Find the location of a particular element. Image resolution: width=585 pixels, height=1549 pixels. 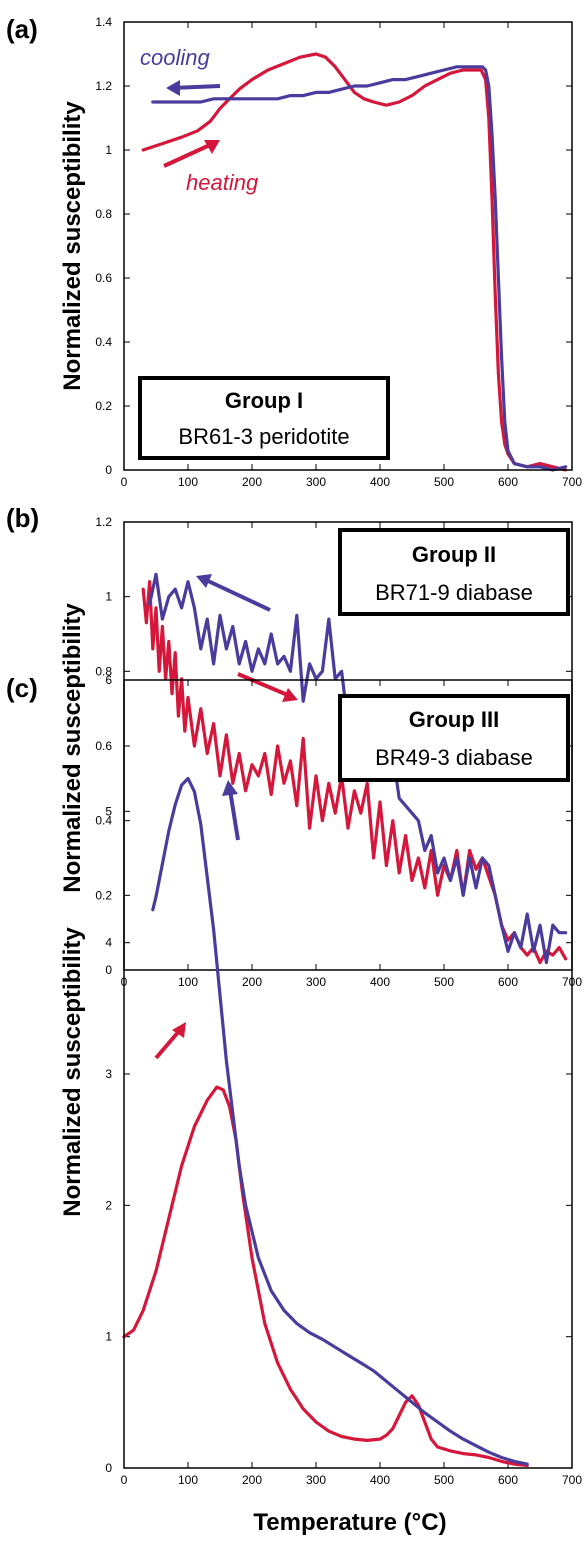

x-tick-label-c-5: 500 is located at coordinates (444, 1480).